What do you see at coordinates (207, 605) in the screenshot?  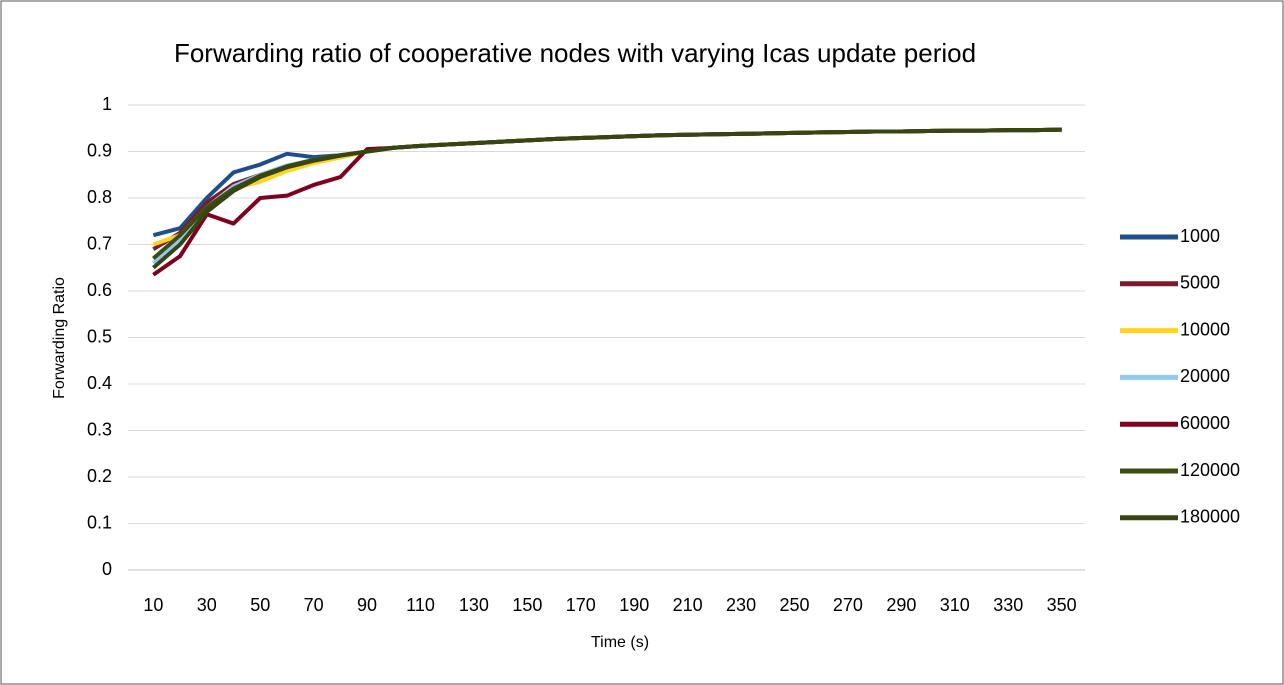 I see `x-tick-label: 30` at bounding box center [207, 605].